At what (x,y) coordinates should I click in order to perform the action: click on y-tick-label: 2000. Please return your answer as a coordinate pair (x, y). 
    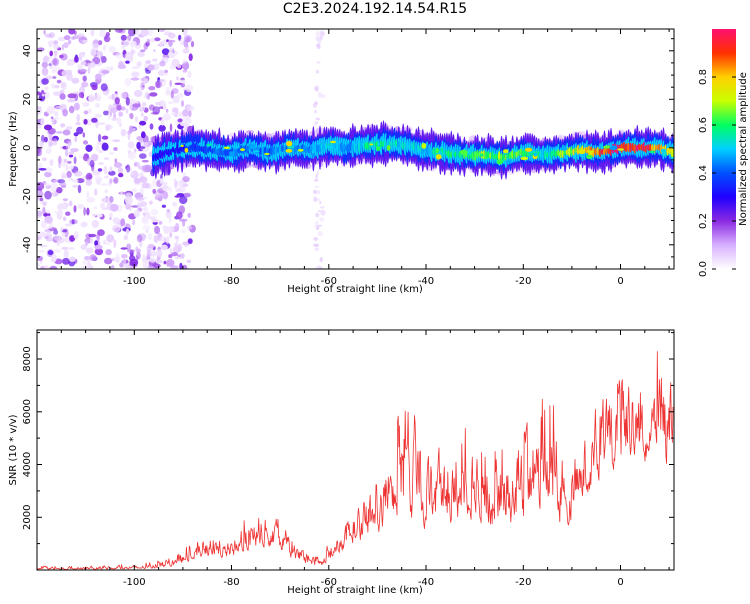
    Looking at the image, I should click on (27, 517).